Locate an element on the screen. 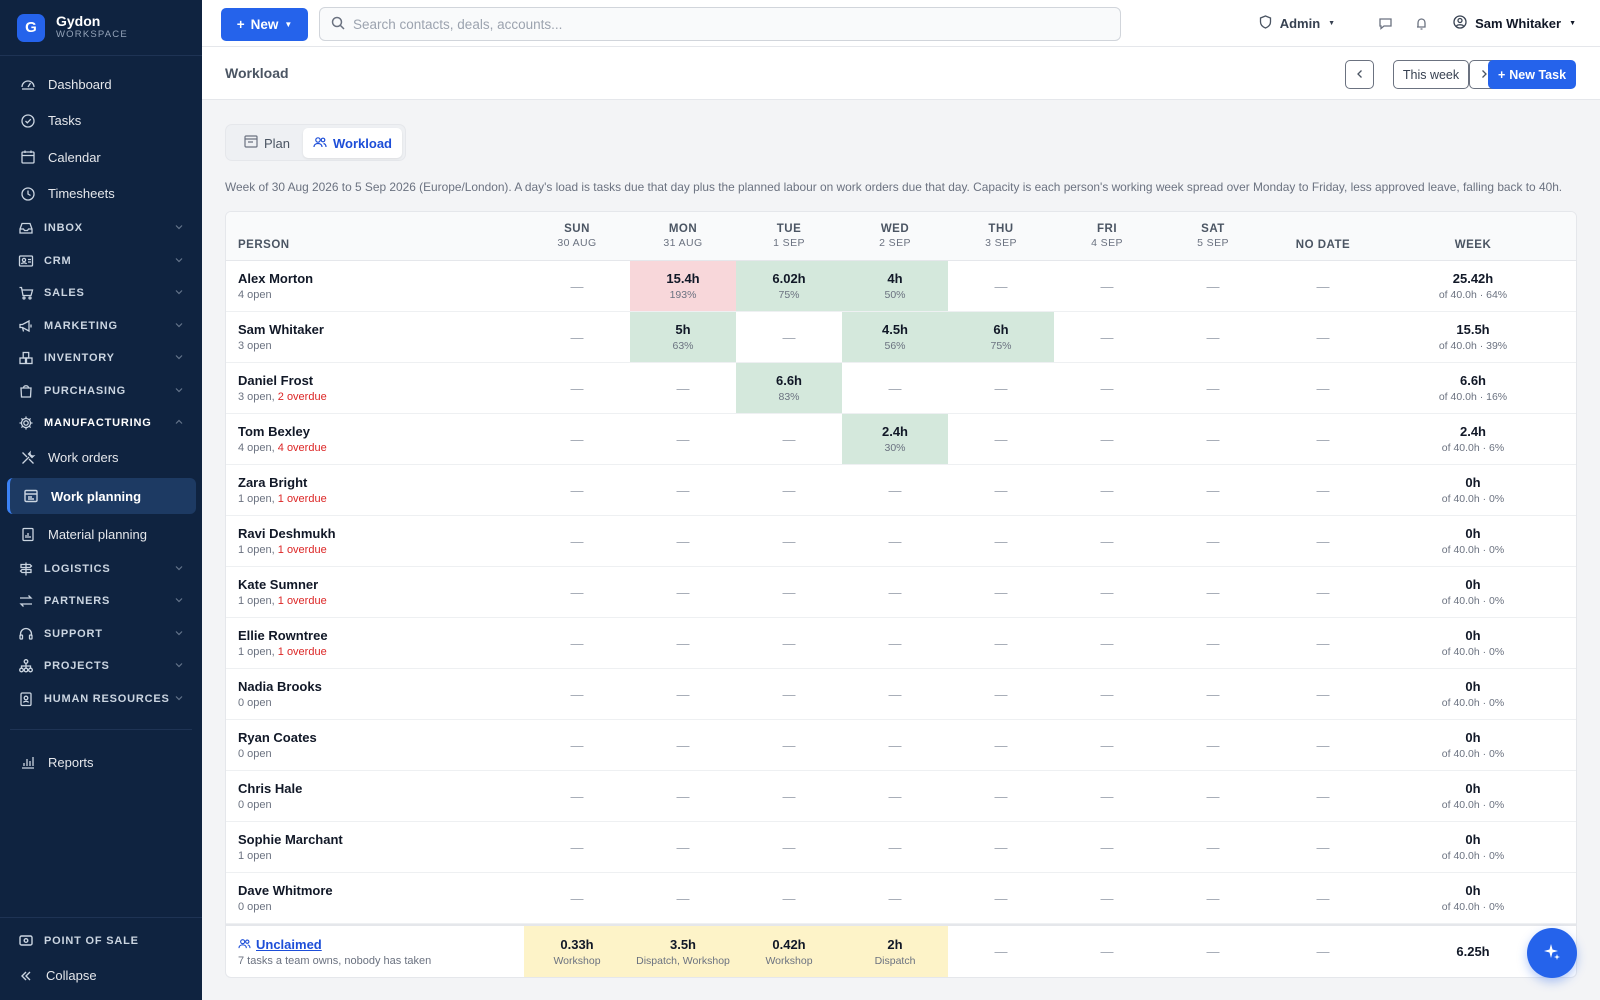  person-cell: Zara Bright 1 open, 1 overdue is located at coordinates (375, 490).